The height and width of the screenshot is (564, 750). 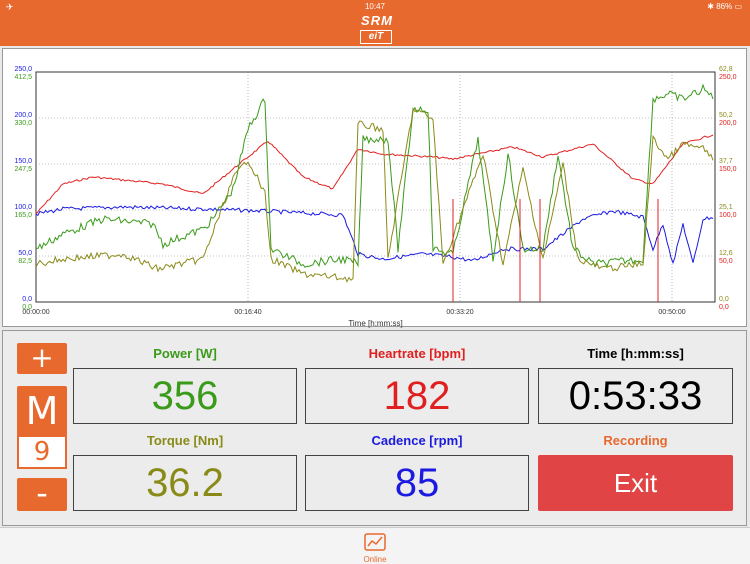 I want to click on tick-right-olive: 0,0, so click(x=724, y=299).